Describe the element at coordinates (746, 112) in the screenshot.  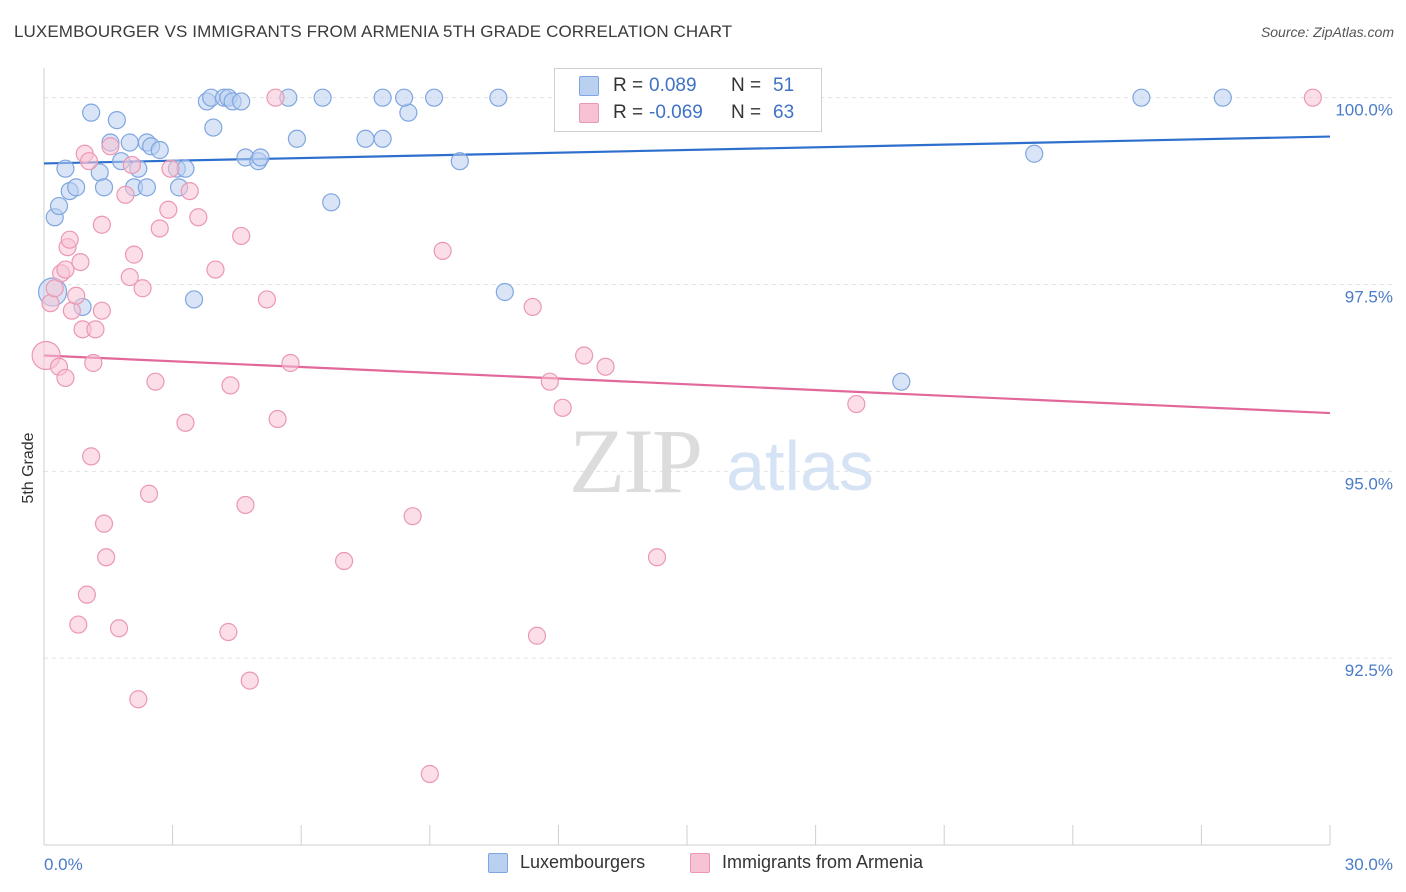
I see `n-label: N =` at that location.